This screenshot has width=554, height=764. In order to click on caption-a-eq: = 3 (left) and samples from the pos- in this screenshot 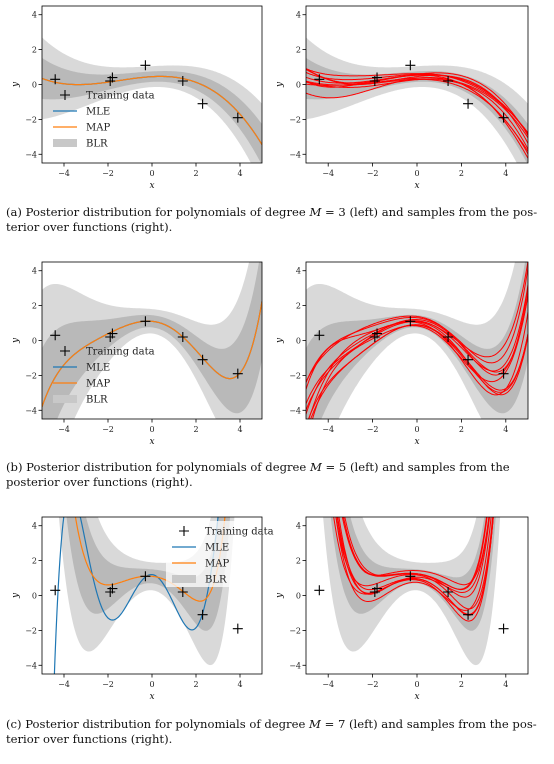, I will do `click(429, 212)`.